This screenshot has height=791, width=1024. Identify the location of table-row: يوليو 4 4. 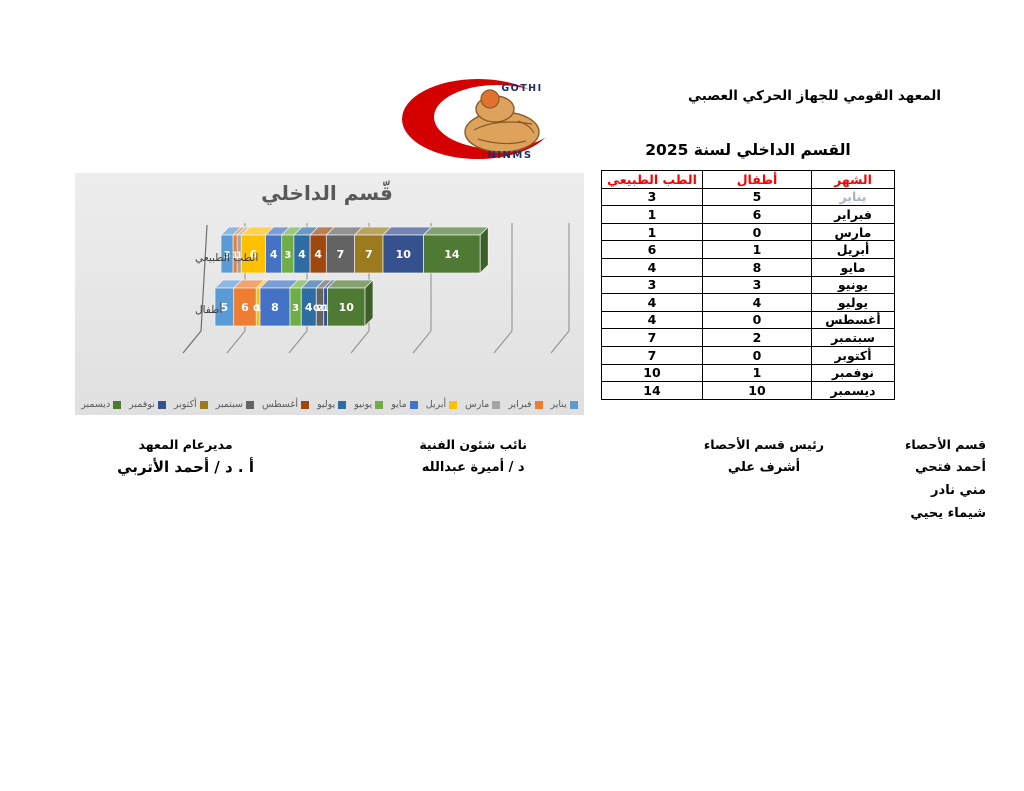
(748, 302).